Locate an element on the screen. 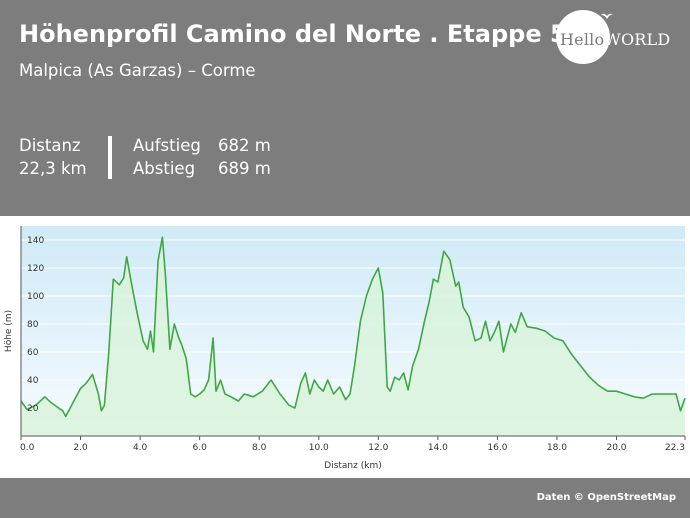 The height and width of the screenshot is (518, 690). ascent-label: Aufstieg is located at coordinates (167, 145).